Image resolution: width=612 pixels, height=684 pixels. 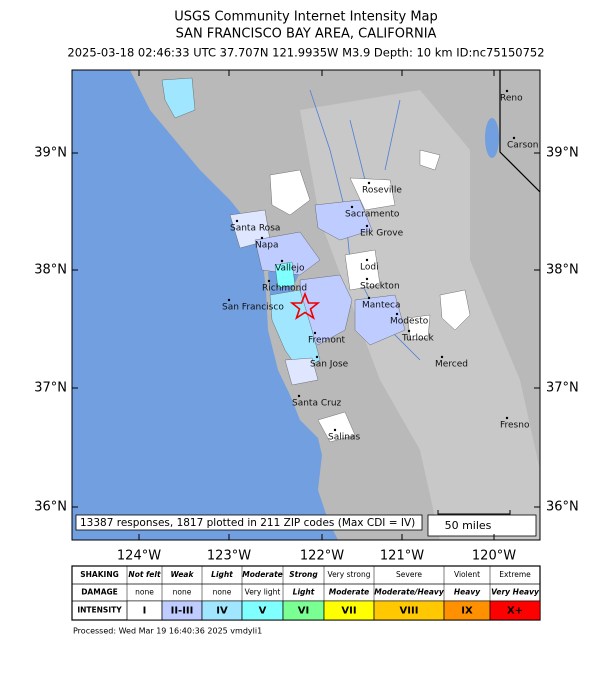 What do you see at coordinates (467, 574) in the screenshot?
I see `legend-shaking-cell: Violent` at bounding box center [467, 574].